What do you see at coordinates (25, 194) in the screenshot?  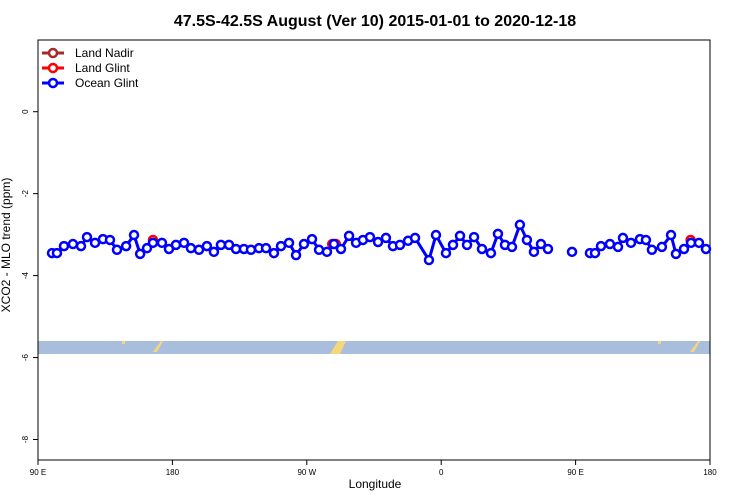 I see `y-tick-label: -2` at bounding box center [25, 194].